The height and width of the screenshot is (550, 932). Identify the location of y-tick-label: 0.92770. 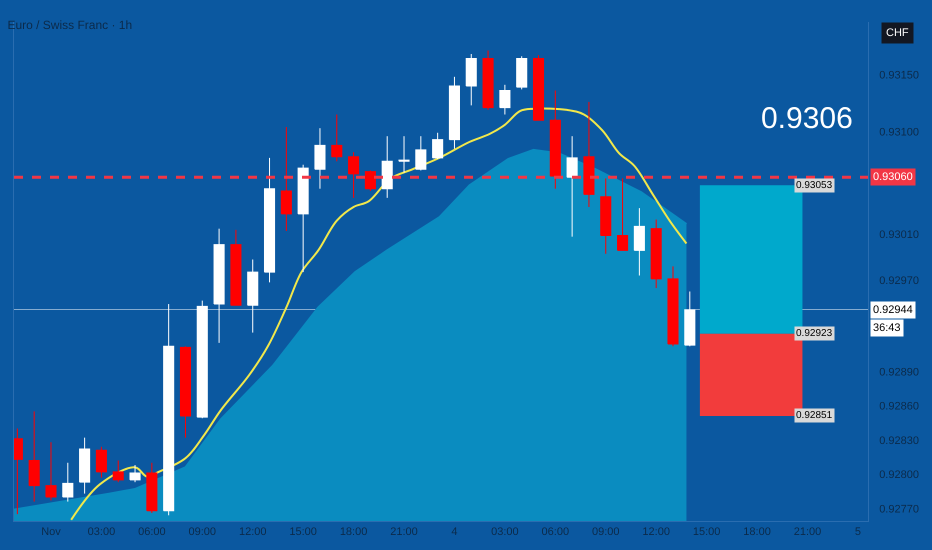
(899, 509).